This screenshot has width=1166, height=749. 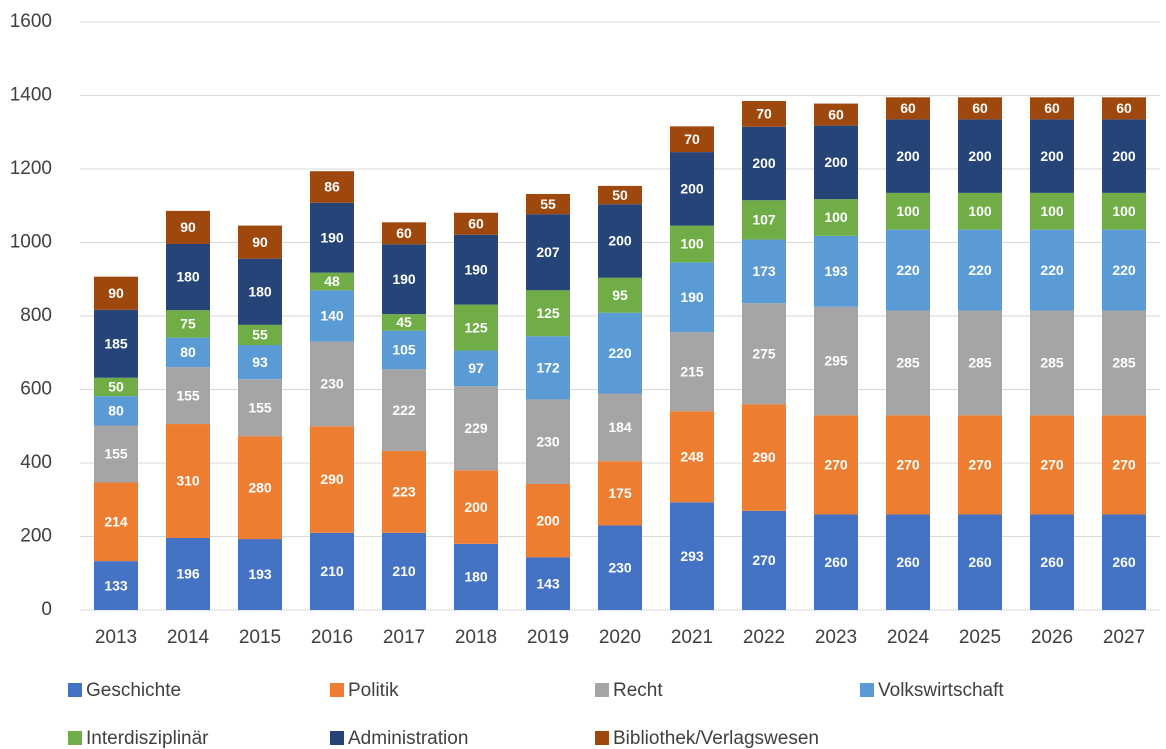 What do you see at coordinates (404, 492) in the screenshot?
I see `data-label: 223` at bounding box center [404, 492].